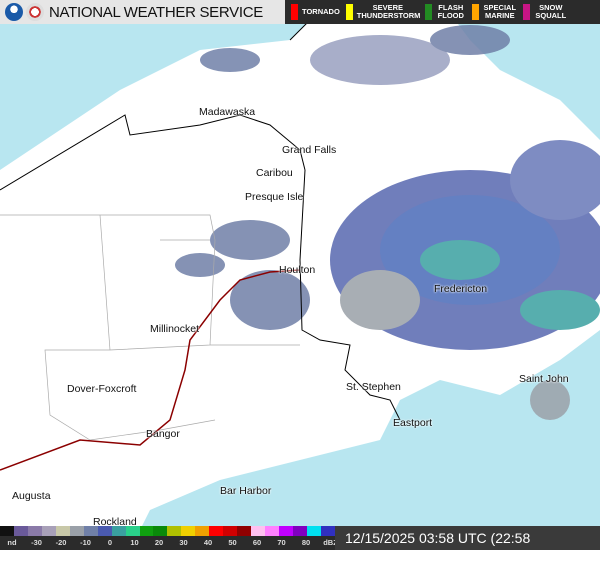 The width and height of the screenshot is (600, 574). What do you see at coordinates (321, 11) in the screenshot?
I see `warning-label: TORNADO` at bounding box center [321, 11].